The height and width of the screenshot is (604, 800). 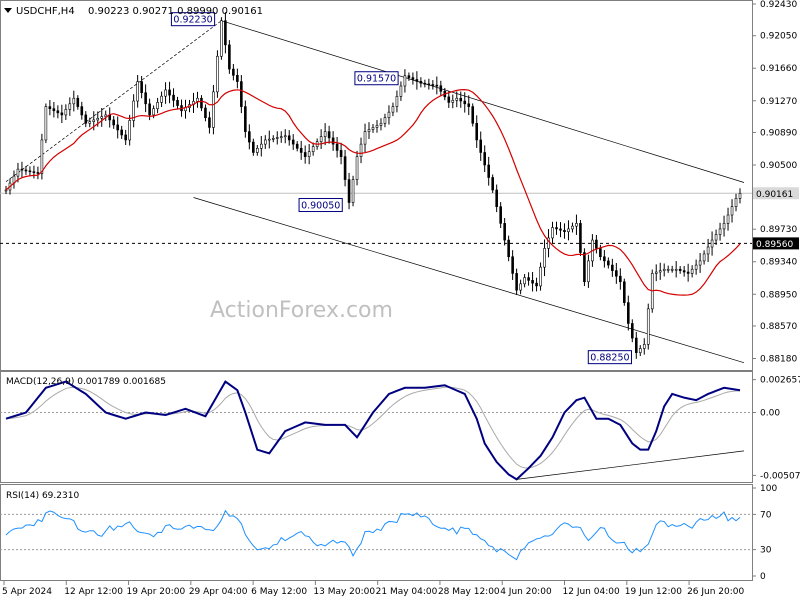 I want to click on price-tick-label: 0.88570, so click(x=778, y=327).